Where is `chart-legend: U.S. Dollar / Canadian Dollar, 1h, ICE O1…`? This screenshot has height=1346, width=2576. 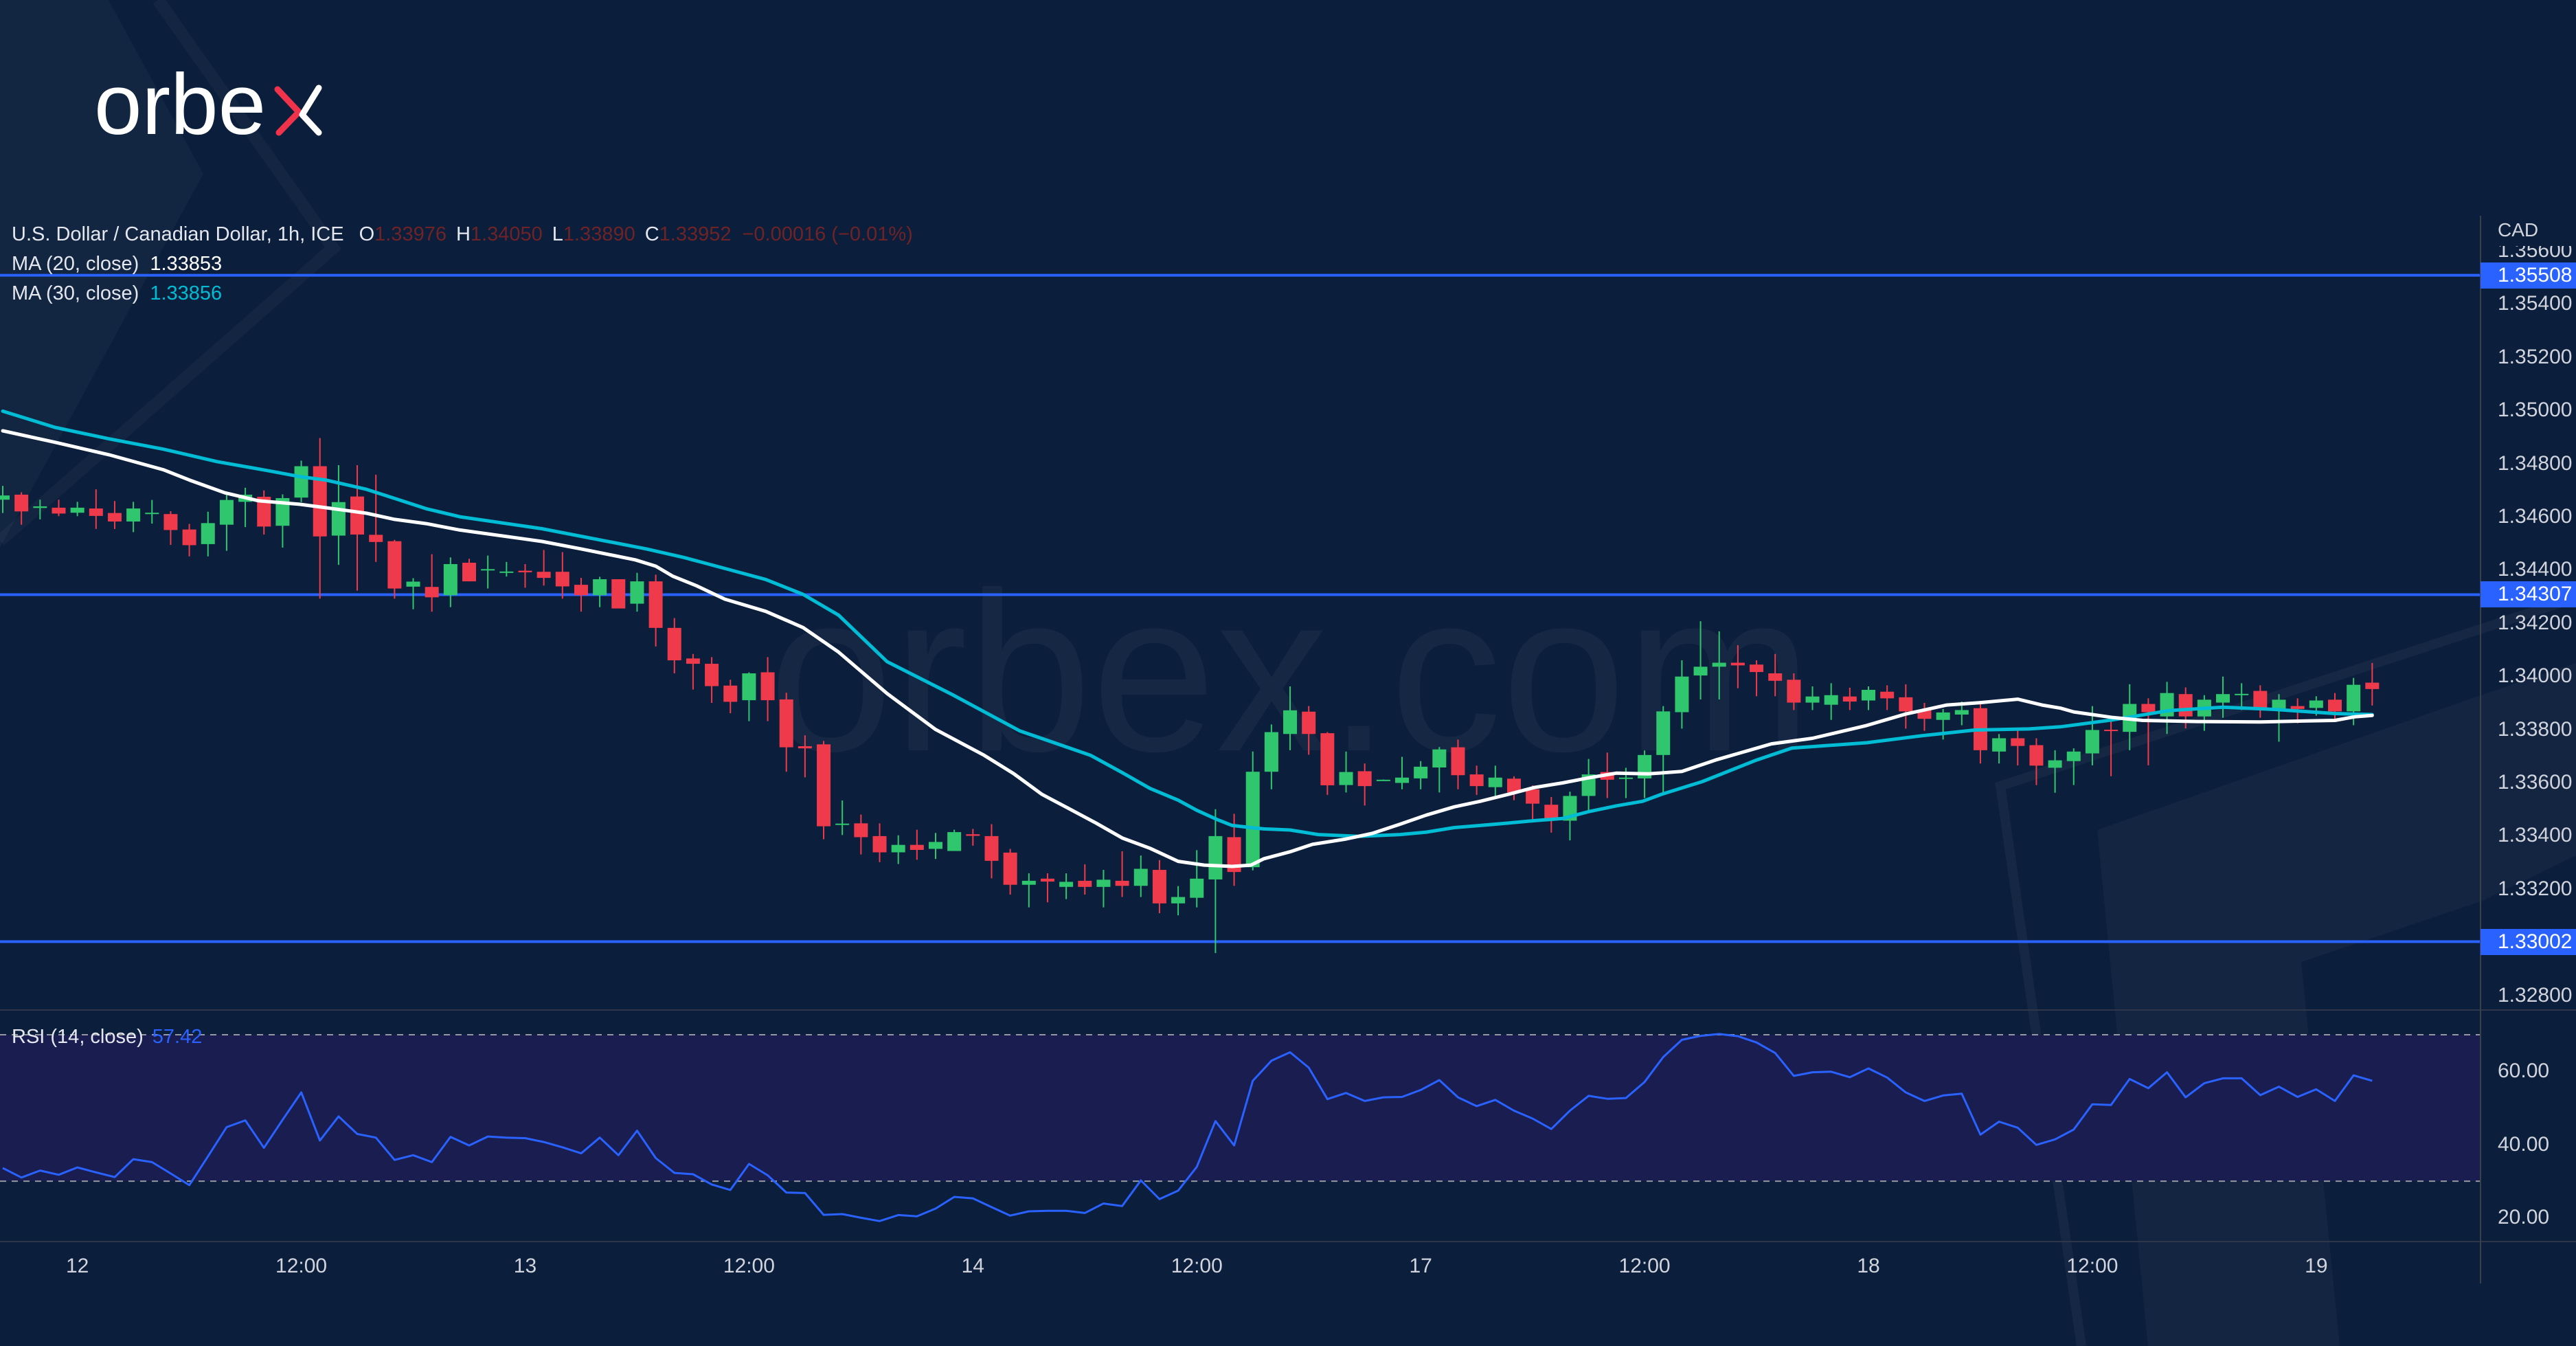 chart-legend: U.S. Dollar / Canadian Dollar, 1h, ICE O1… is located at coordinates (462, 264).